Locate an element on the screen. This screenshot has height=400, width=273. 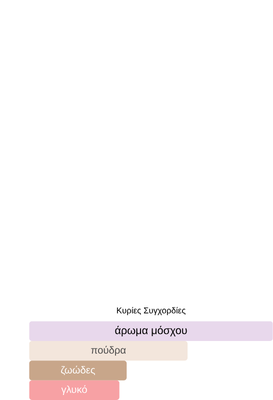
y-tick-label: γλυκό is located at coordinates (74, 390).